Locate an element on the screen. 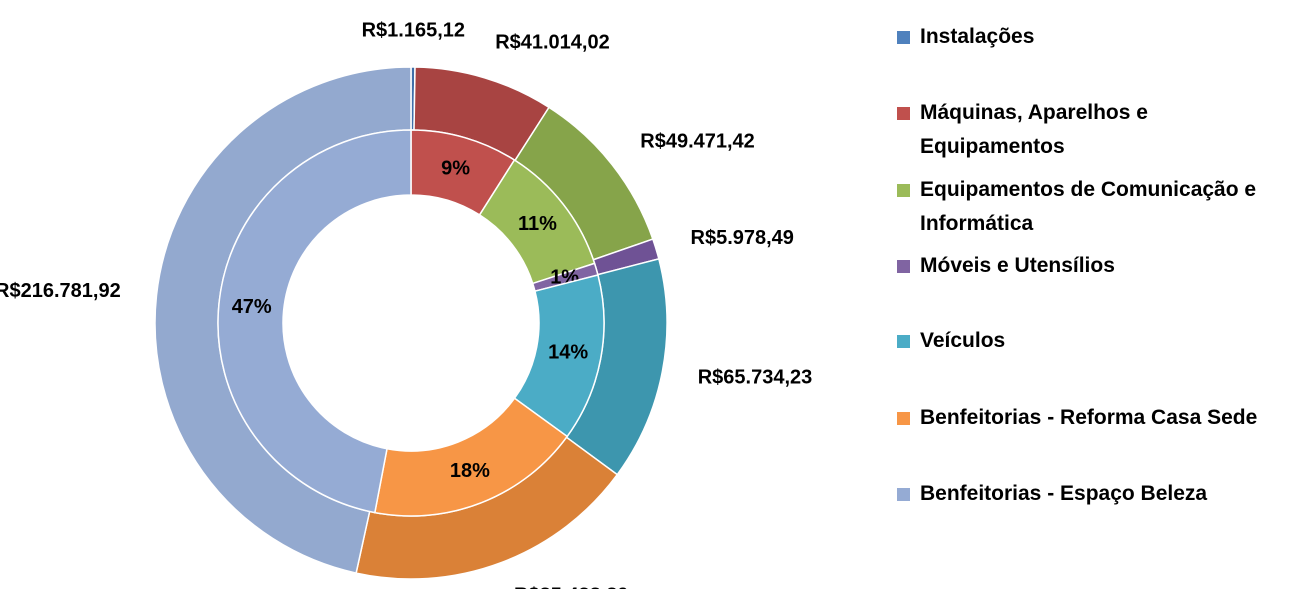  legend-entry: Benfeitorias - Espaço Beleza is located at coordinates (1097, 494).